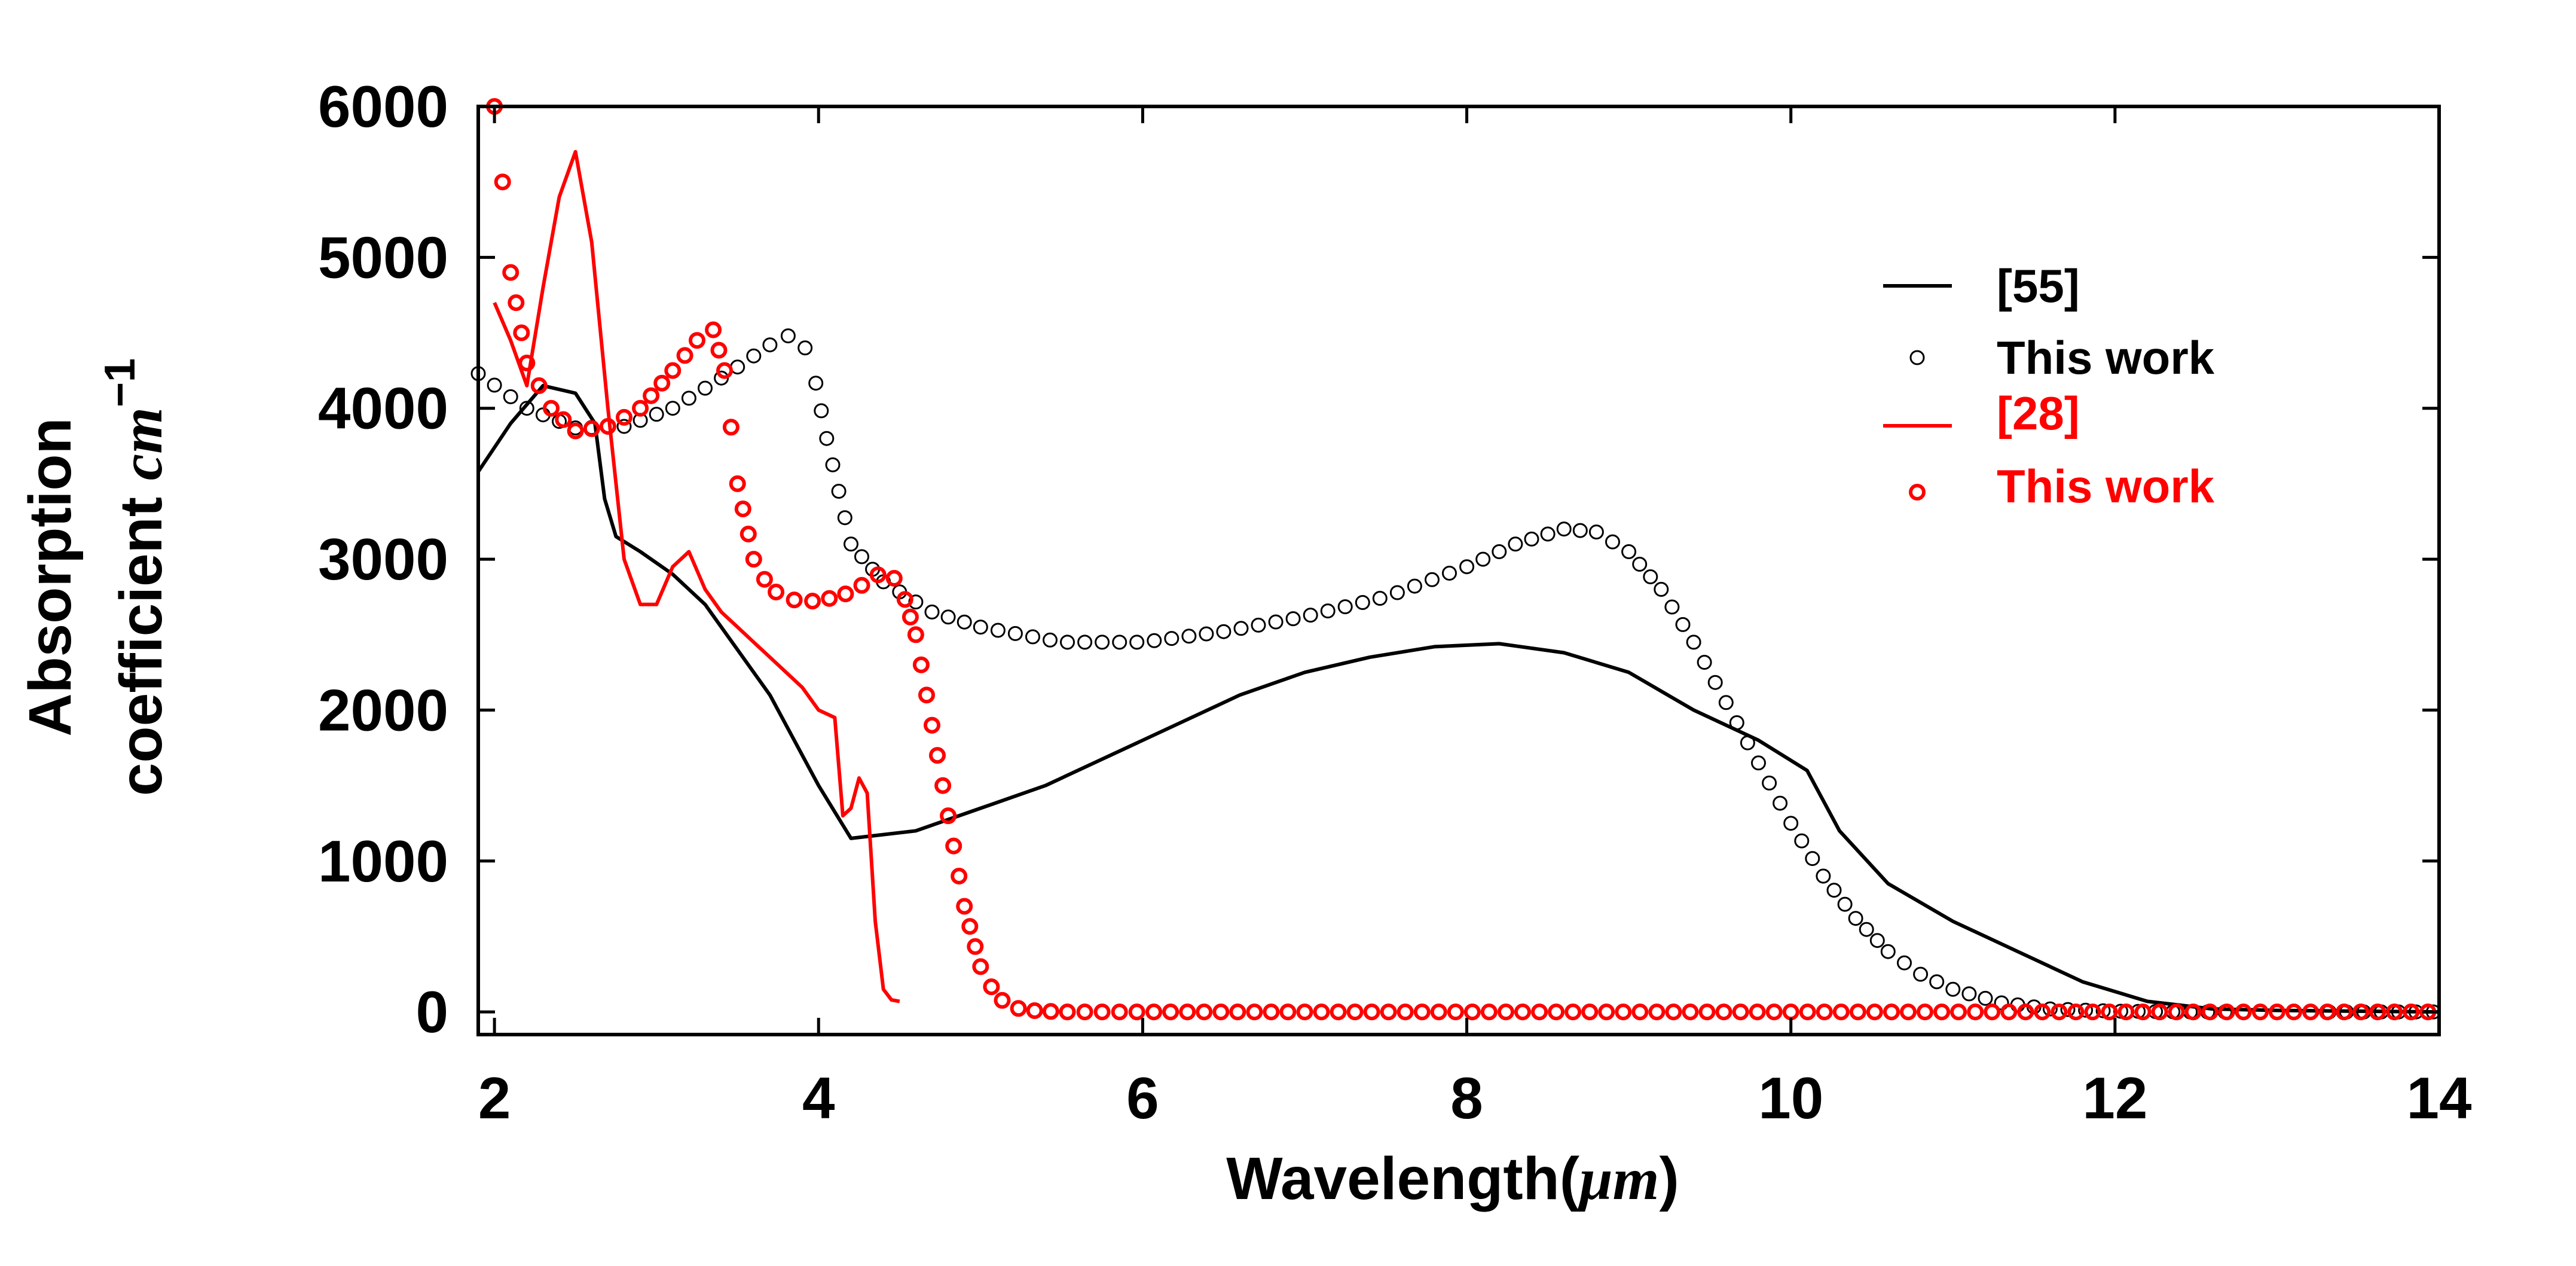  What do you see at coordinates (494, 1098) in the screenshot?
I see `x-tick-label: 2` at bounding box center [494, 1098].